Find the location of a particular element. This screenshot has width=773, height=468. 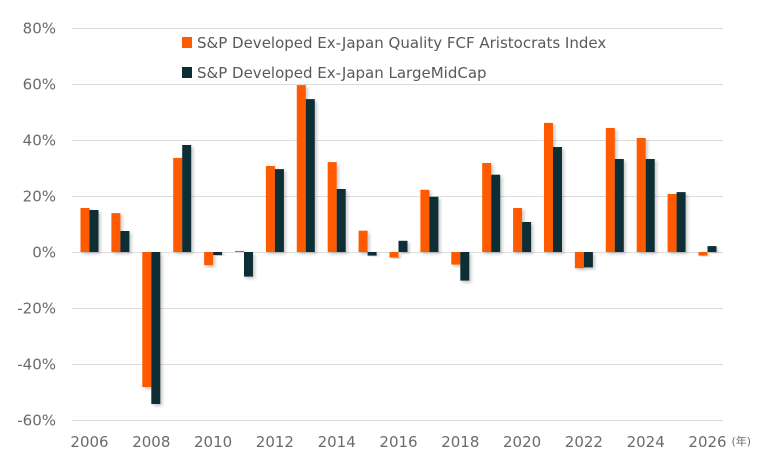

bar-quality-fcf-2021 is located at coordinates (548, 187).